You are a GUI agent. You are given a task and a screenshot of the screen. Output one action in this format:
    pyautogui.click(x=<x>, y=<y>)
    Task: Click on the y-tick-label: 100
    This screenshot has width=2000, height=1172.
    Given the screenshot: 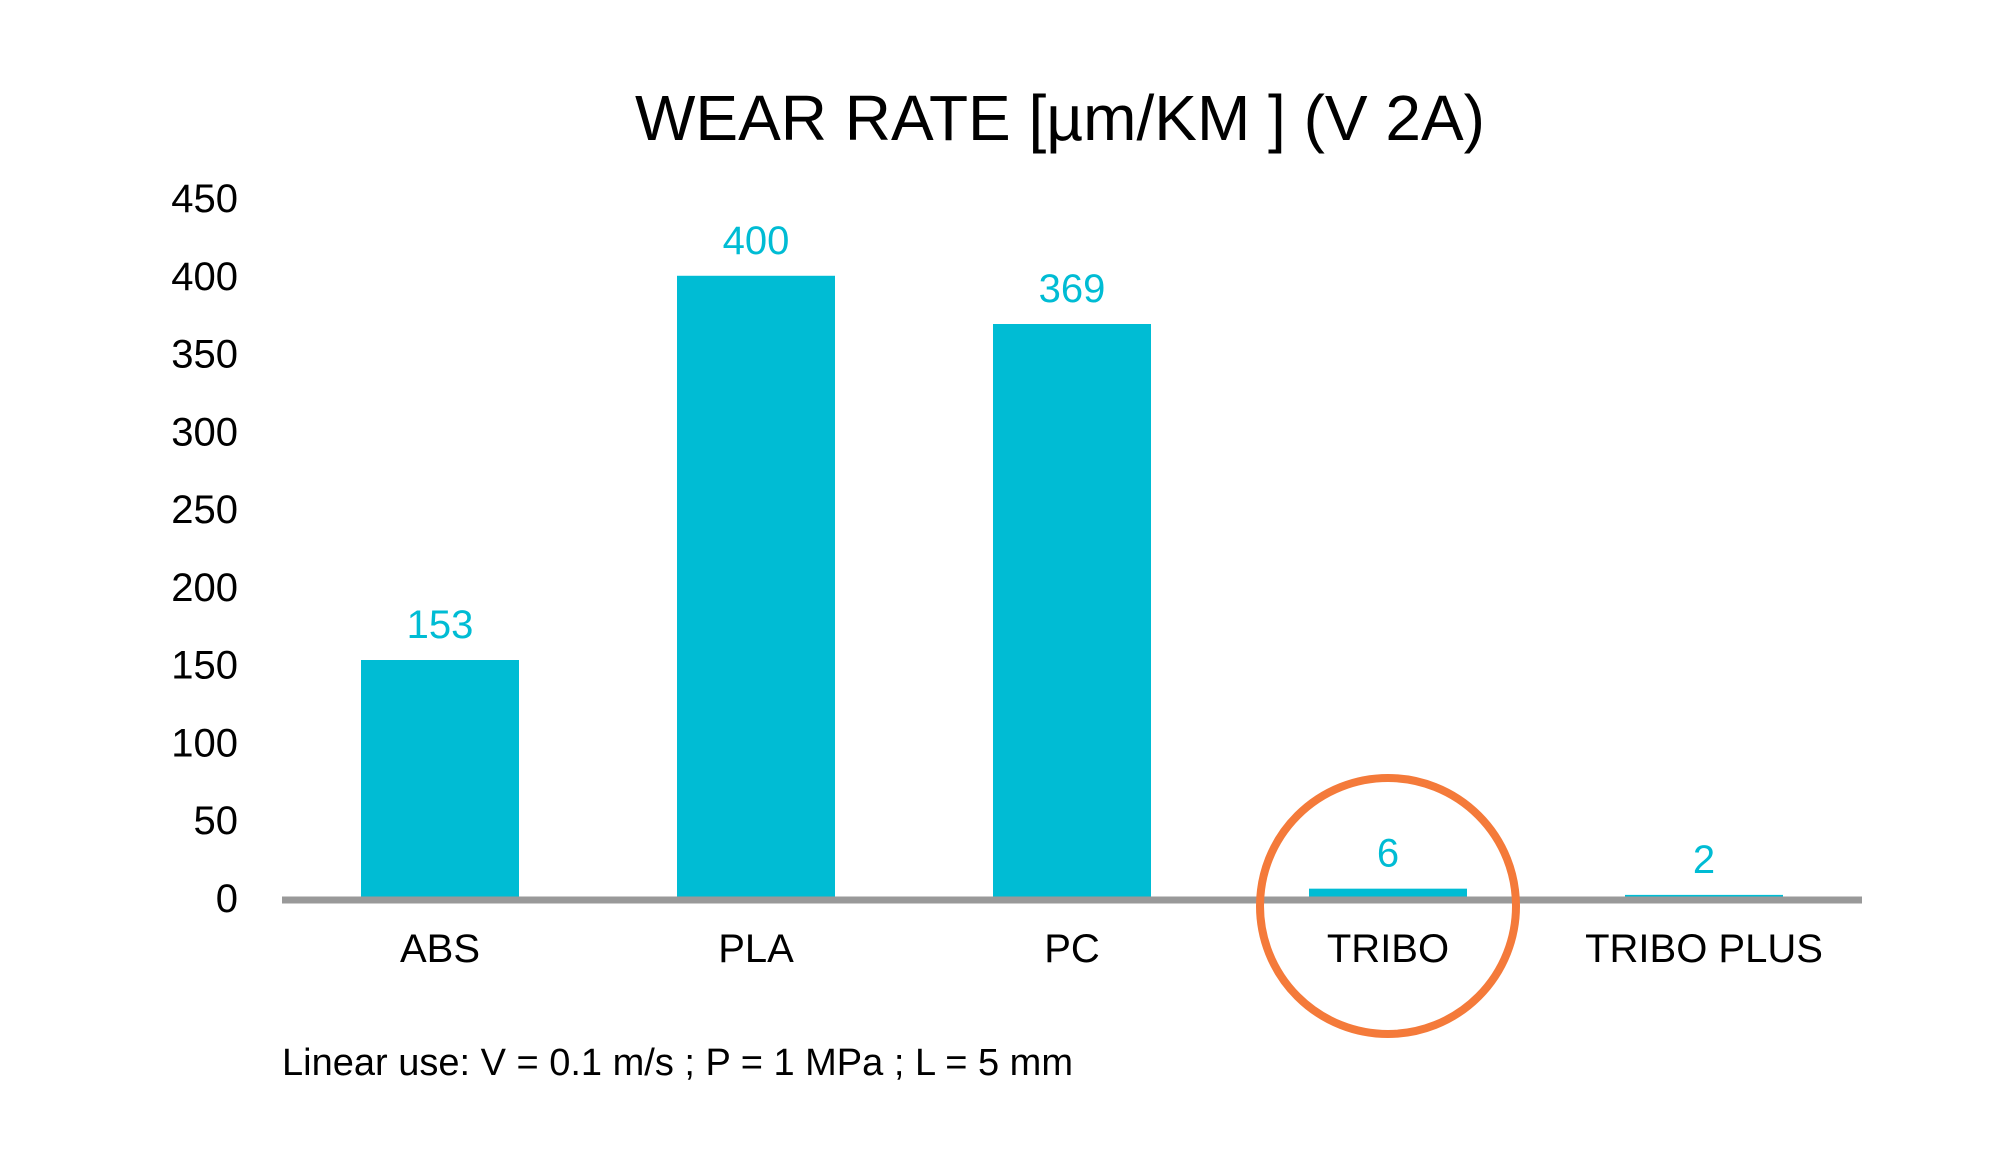 What is the action you would take?
    pyautogui.click(x=204, y=743)
    